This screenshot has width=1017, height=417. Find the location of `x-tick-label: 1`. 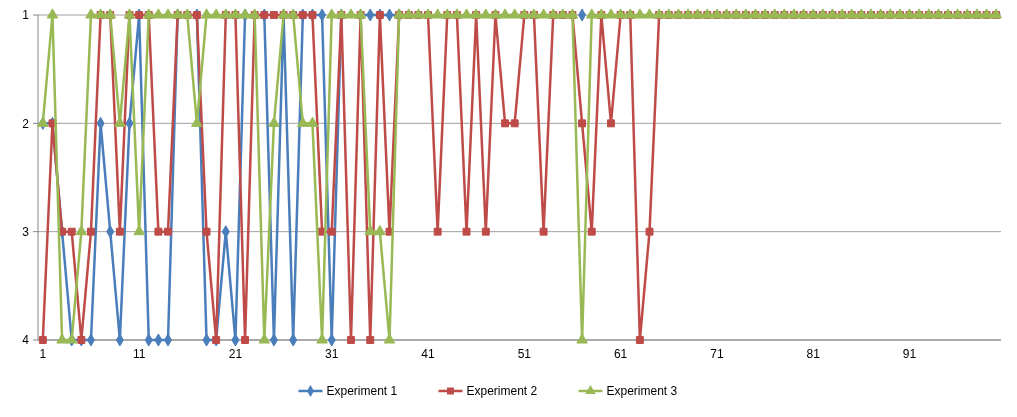

x-tick-label: 1 is located at coordinates (43, 354).